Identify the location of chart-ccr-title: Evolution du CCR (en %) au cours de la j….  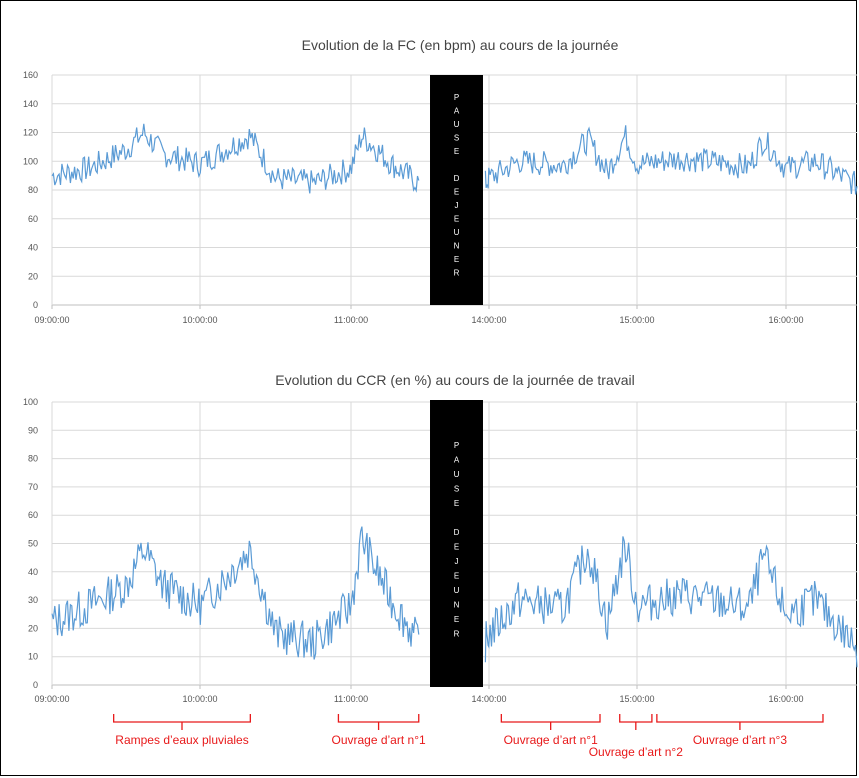
(455, 380).